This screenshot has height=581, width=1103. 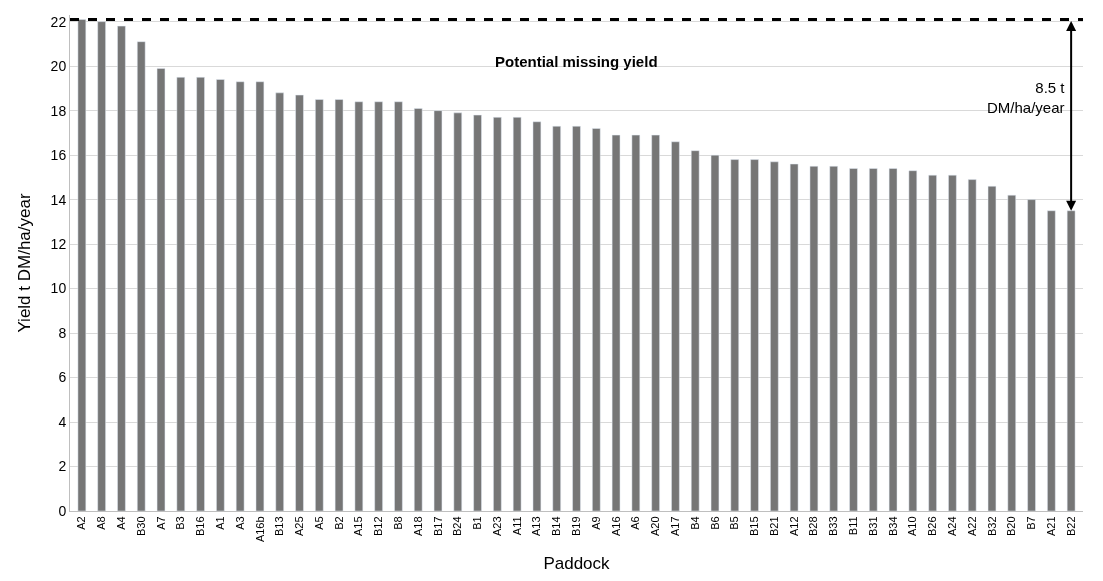 I want to click on x-tick-label: B7, so click(x=1031, y=523).